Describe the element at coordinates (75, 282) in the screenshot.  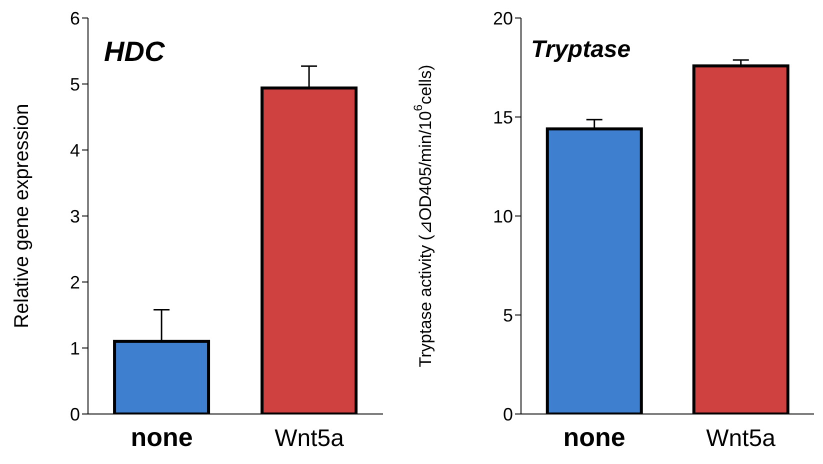
I see `y-tick-label: 2` at that location.